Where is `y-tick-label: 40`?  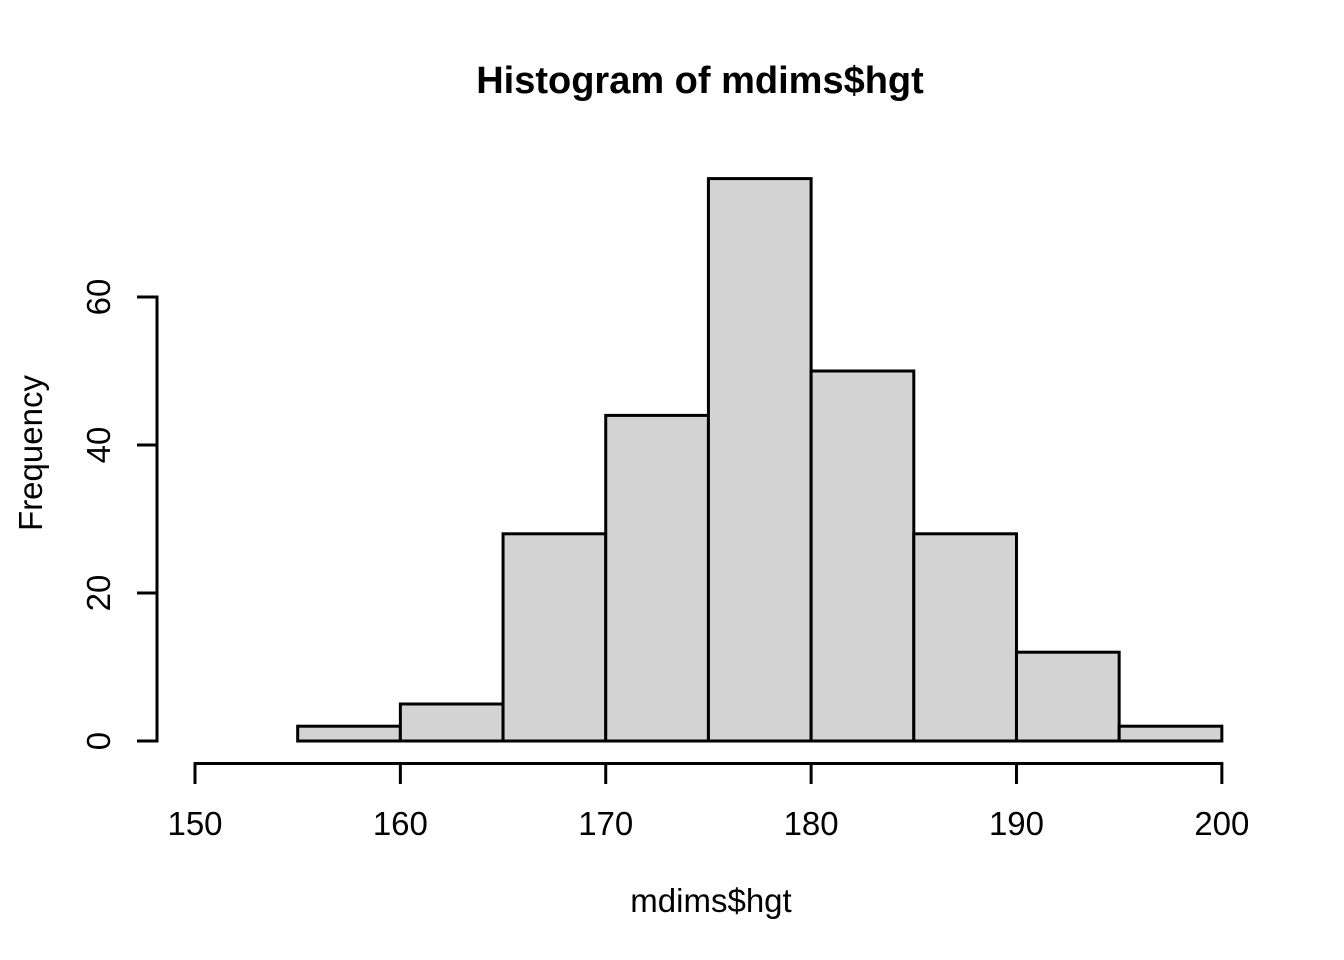 y-tick-label: 40 is located at coordinates (98, 445).